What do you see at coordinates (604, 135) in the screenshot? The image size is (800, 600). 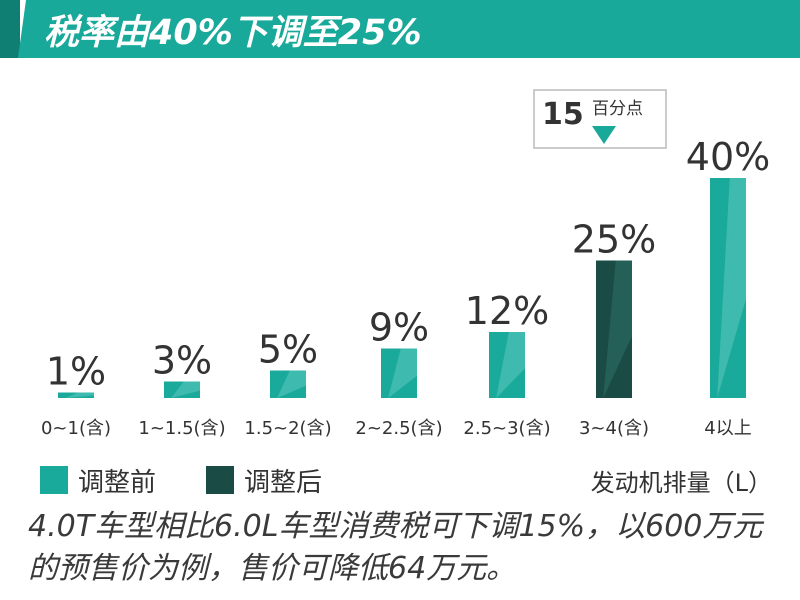 I see `down-arrow-icon` at bounding box center [604, 135].